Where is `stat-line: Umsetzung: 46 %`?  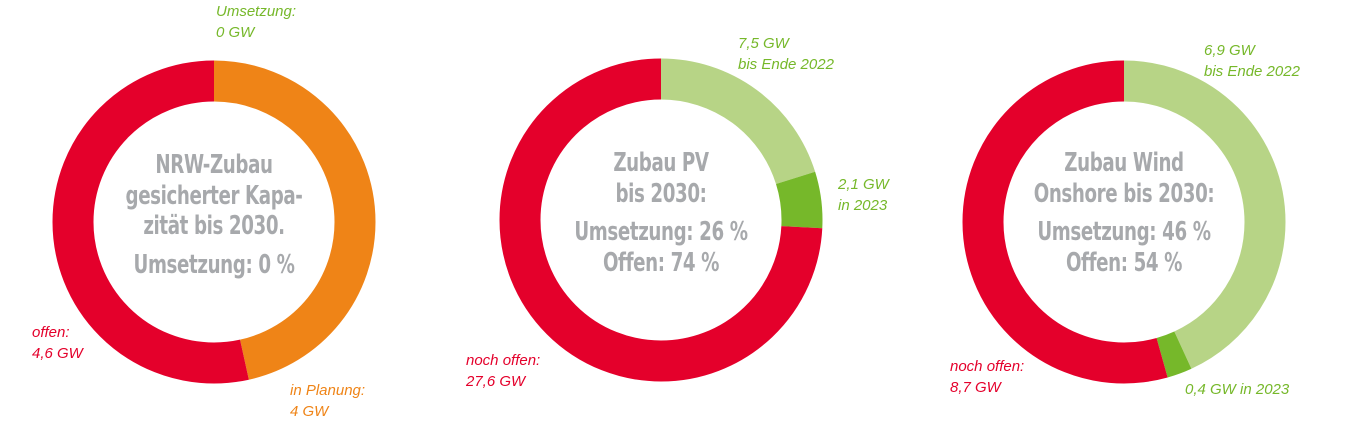 stat-line: Umsetzung: 46 % is located at coordinates (1124, 232).